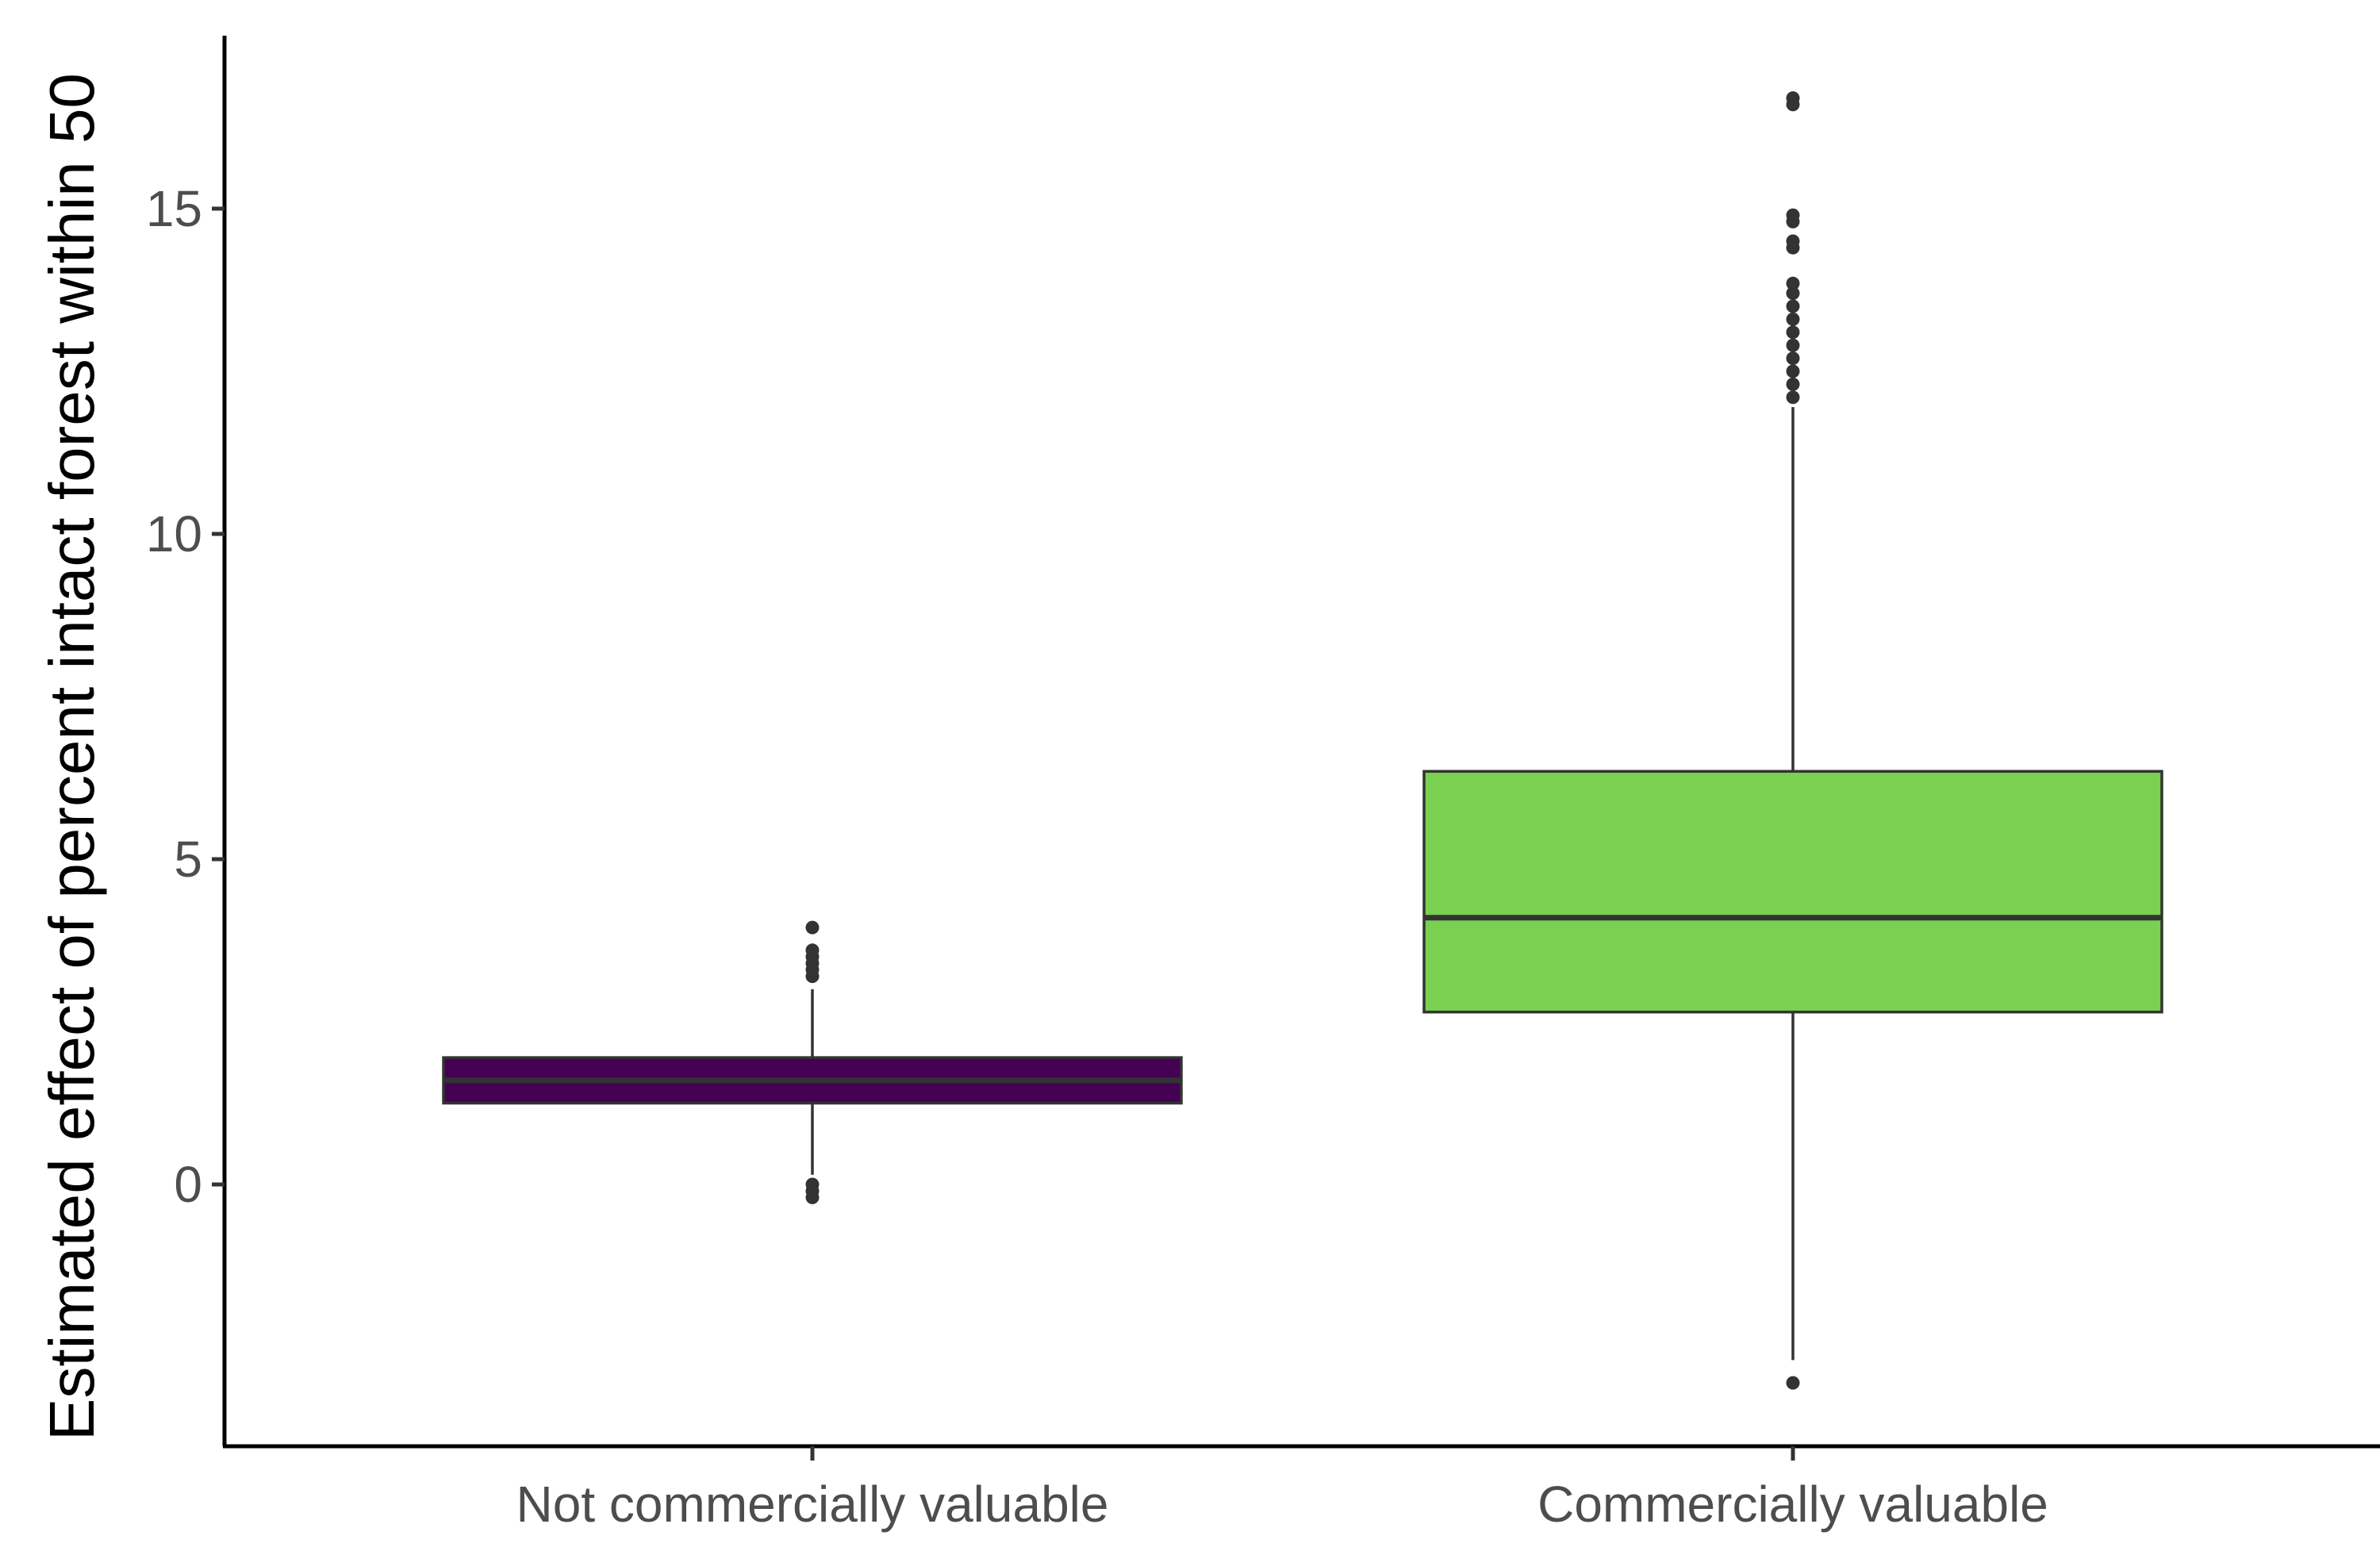 The width and height of the screenshot is (2380, 1547). What do you see at coordinates (174, 208) in the screenshot?
I see `y-tick-label: 15` at bounding box center [174, 208].